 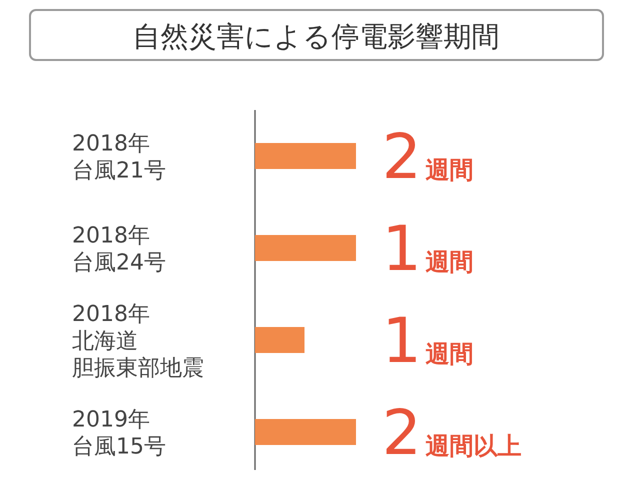 What do you see at coordinates (119, 434) in the screenshot?
I see `y-tick-label: 2019年台風15号` at bounding box center [119, 434].